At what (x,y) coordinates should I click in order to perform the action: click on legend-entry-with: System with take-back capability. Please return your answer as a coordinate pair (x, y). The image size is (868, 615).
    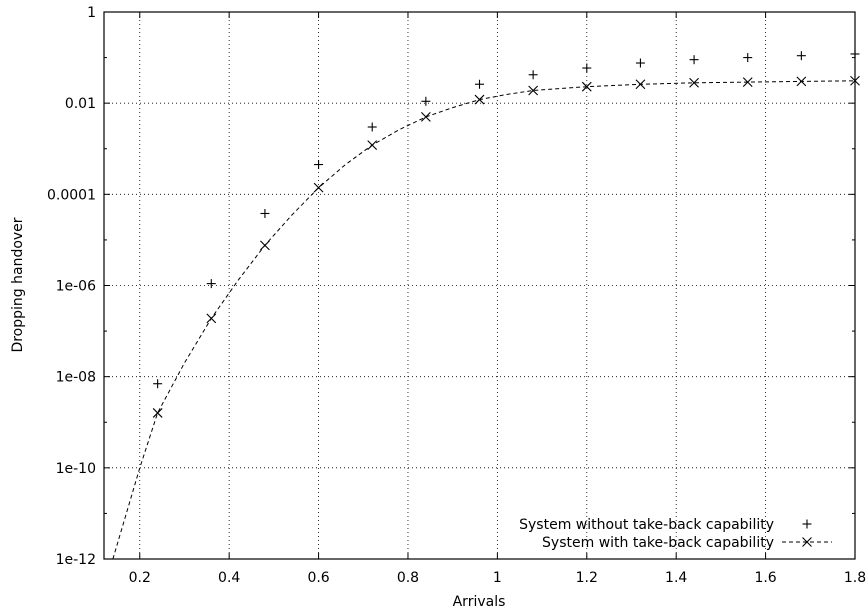
    Looking at the image, I should click on (687, 543).